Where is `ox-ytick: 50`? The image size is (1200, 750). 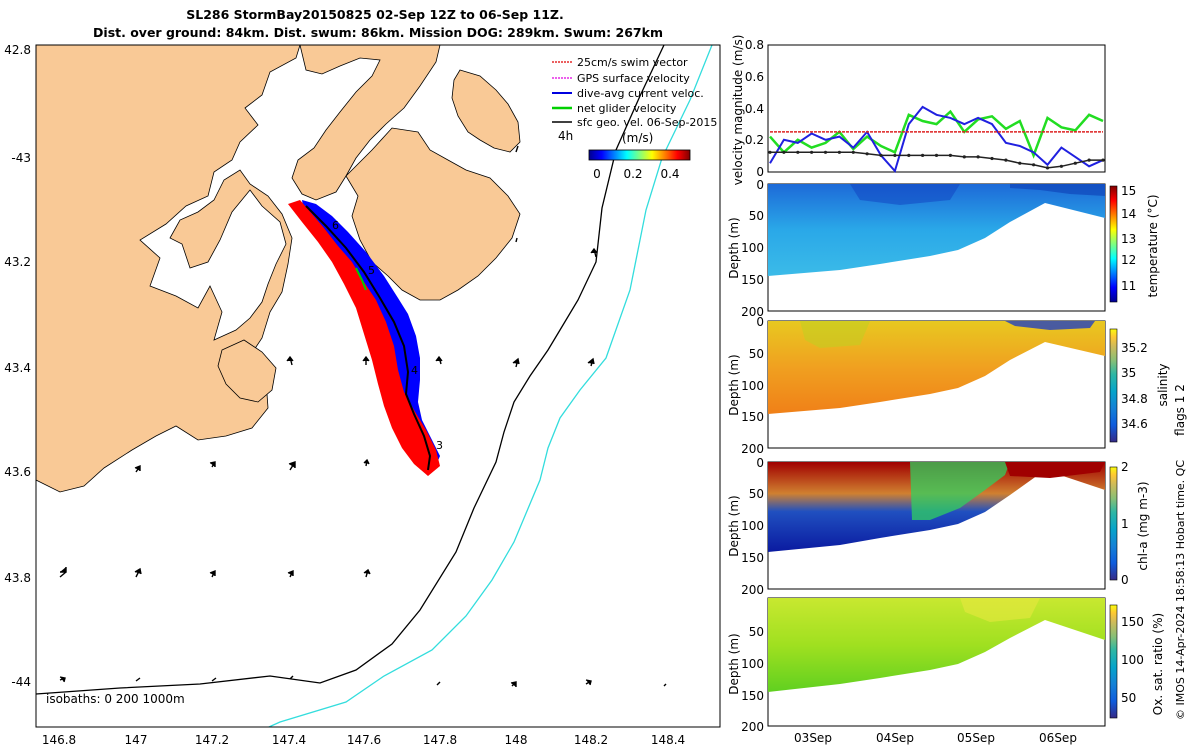
ox-ytick: 50 is located at coordinates (756, 632).